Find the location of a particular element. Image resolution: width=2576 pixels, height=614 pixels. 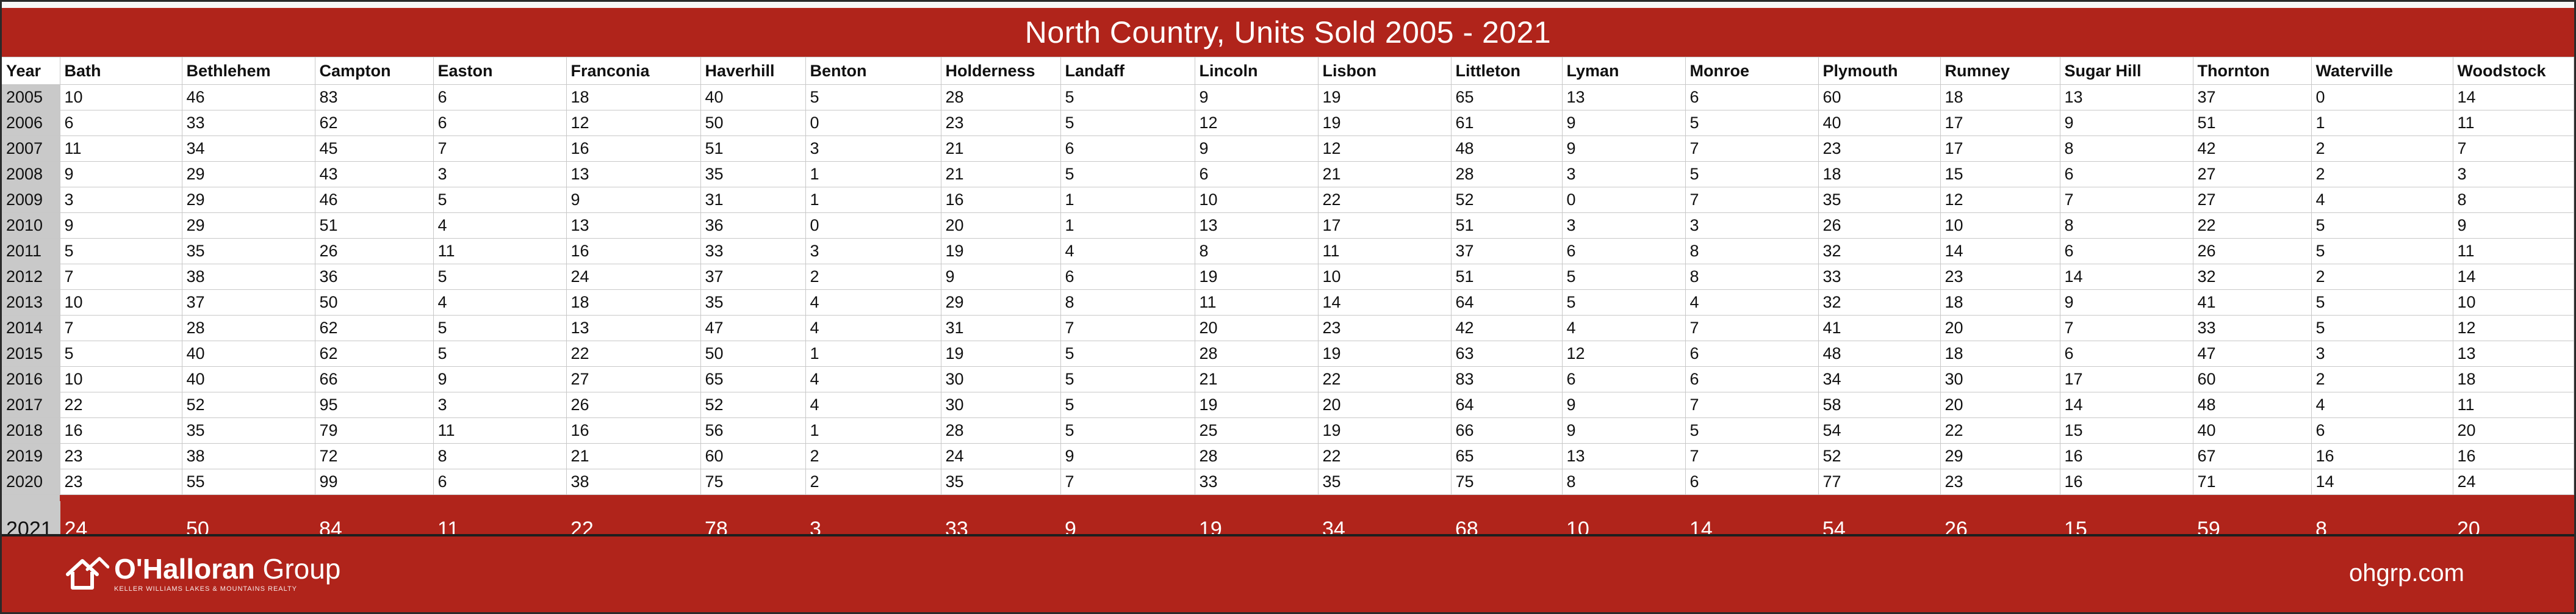

year-cell: 2006 is located at coordinates (31, 123).